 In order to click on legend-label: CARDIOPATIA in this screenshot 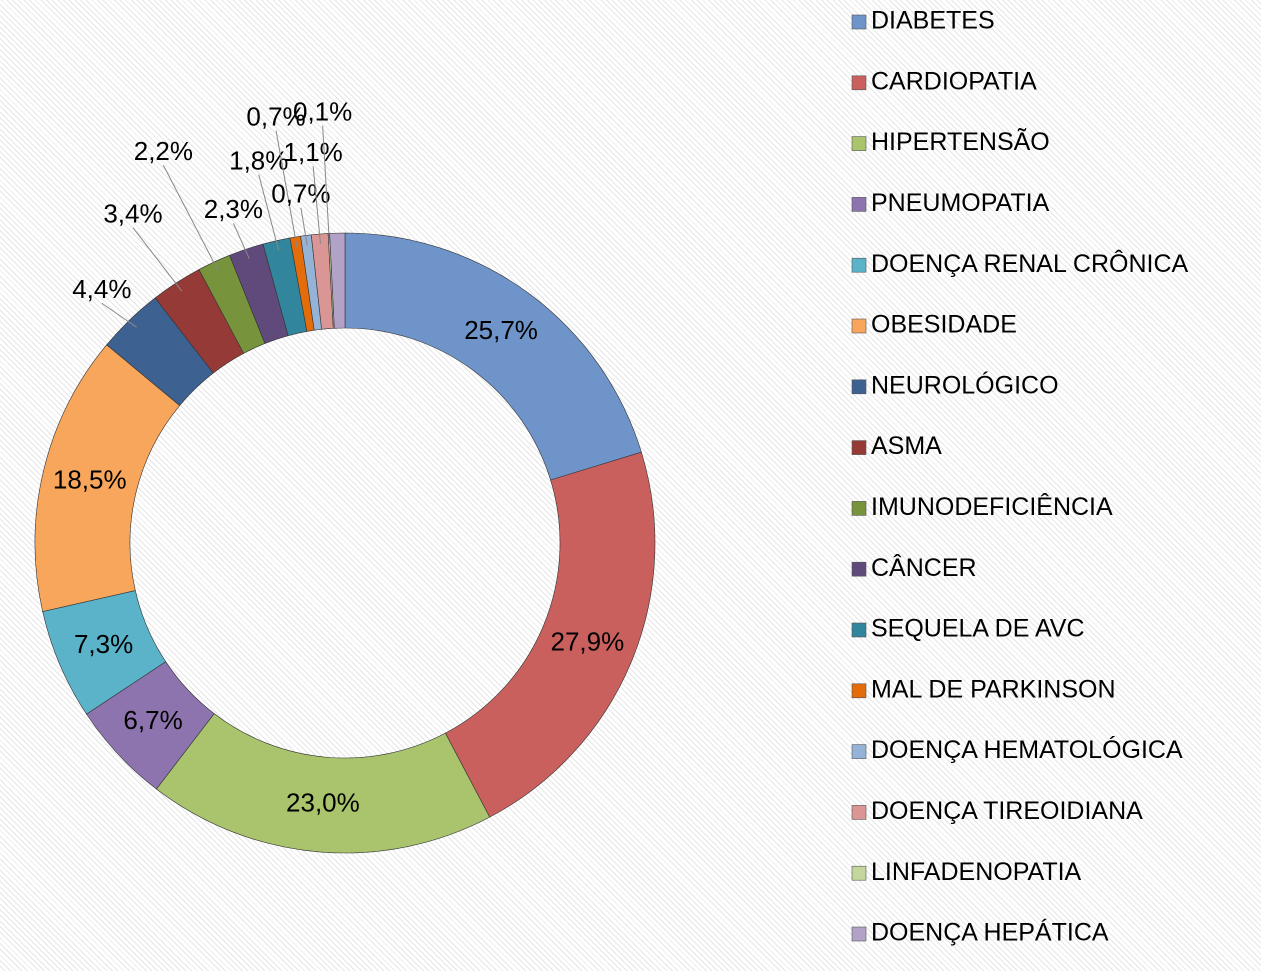, I will do `click(954, 81)`.